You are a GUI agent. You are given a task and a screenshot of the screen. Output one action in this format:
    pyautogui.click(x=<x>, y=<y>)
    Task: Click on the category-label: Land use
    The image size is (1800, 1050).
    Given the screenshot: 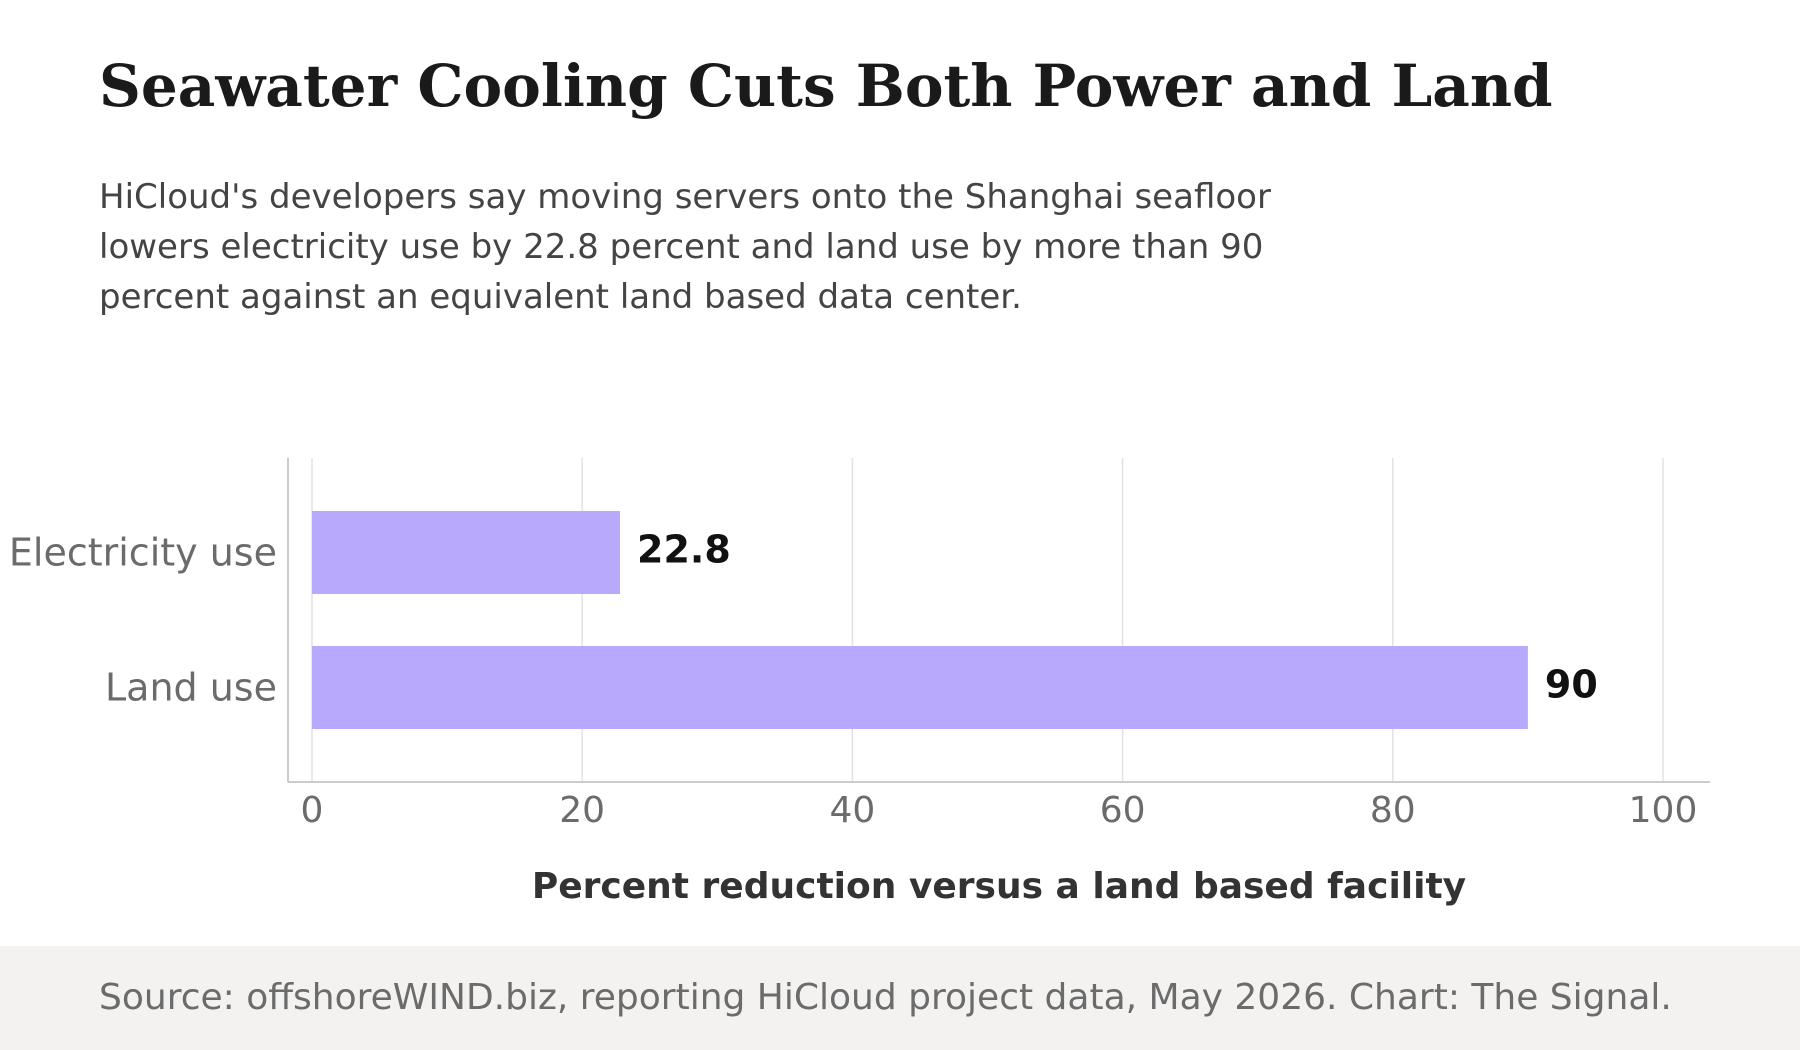 What is the action you would take?
    pyautogui.click(x=191, y=688)
    